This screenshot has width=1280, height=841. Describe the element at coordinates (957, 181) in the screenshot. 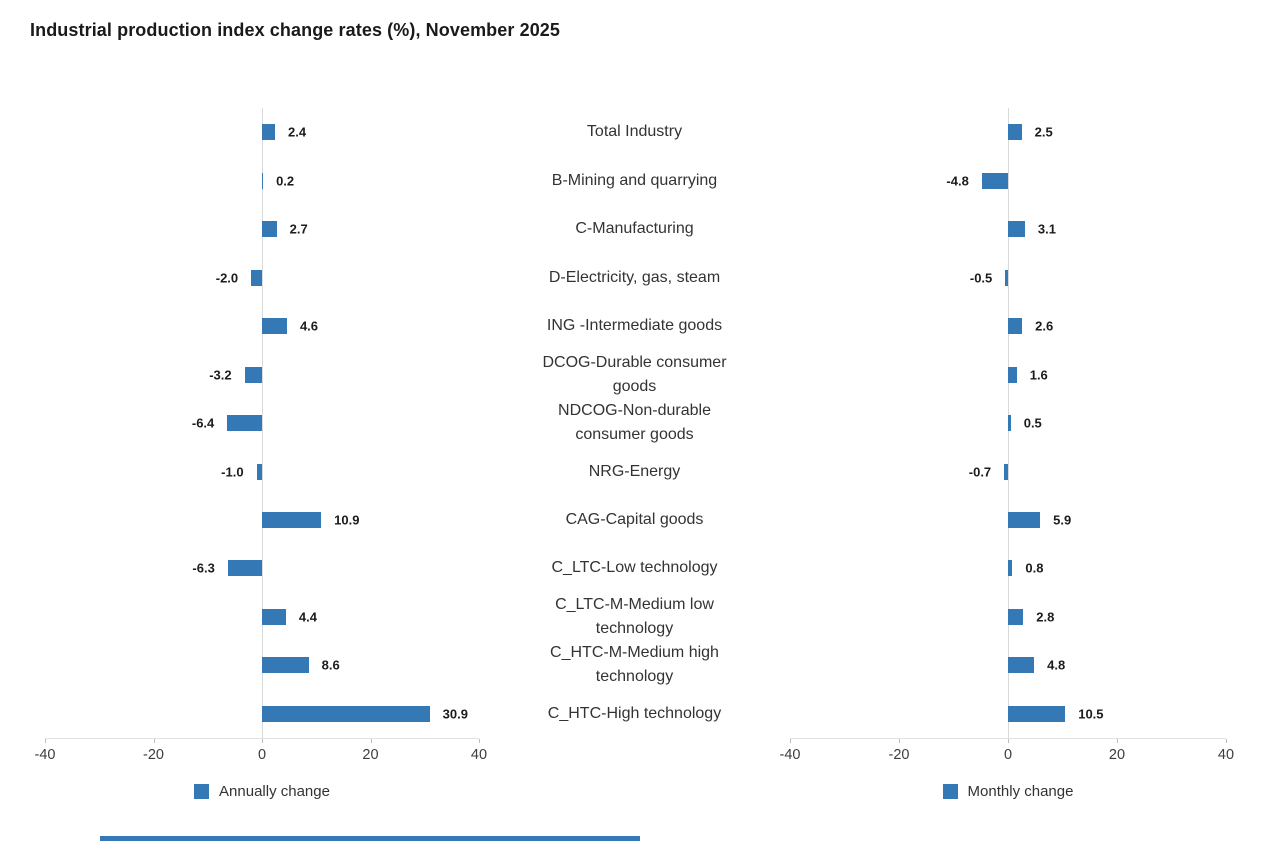

I see `value-label: -4.8` at that location.